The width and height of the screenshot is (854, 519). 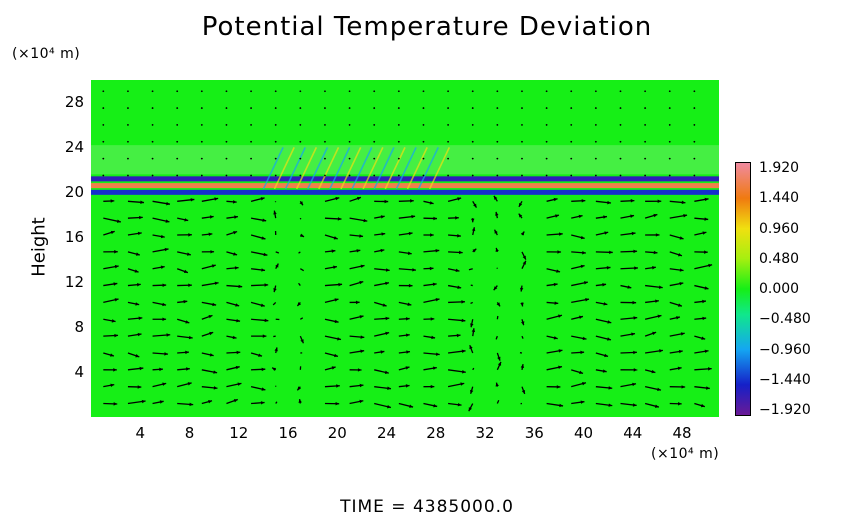 I want to click on x-tick-label: 44, so click(x=633, y=433).